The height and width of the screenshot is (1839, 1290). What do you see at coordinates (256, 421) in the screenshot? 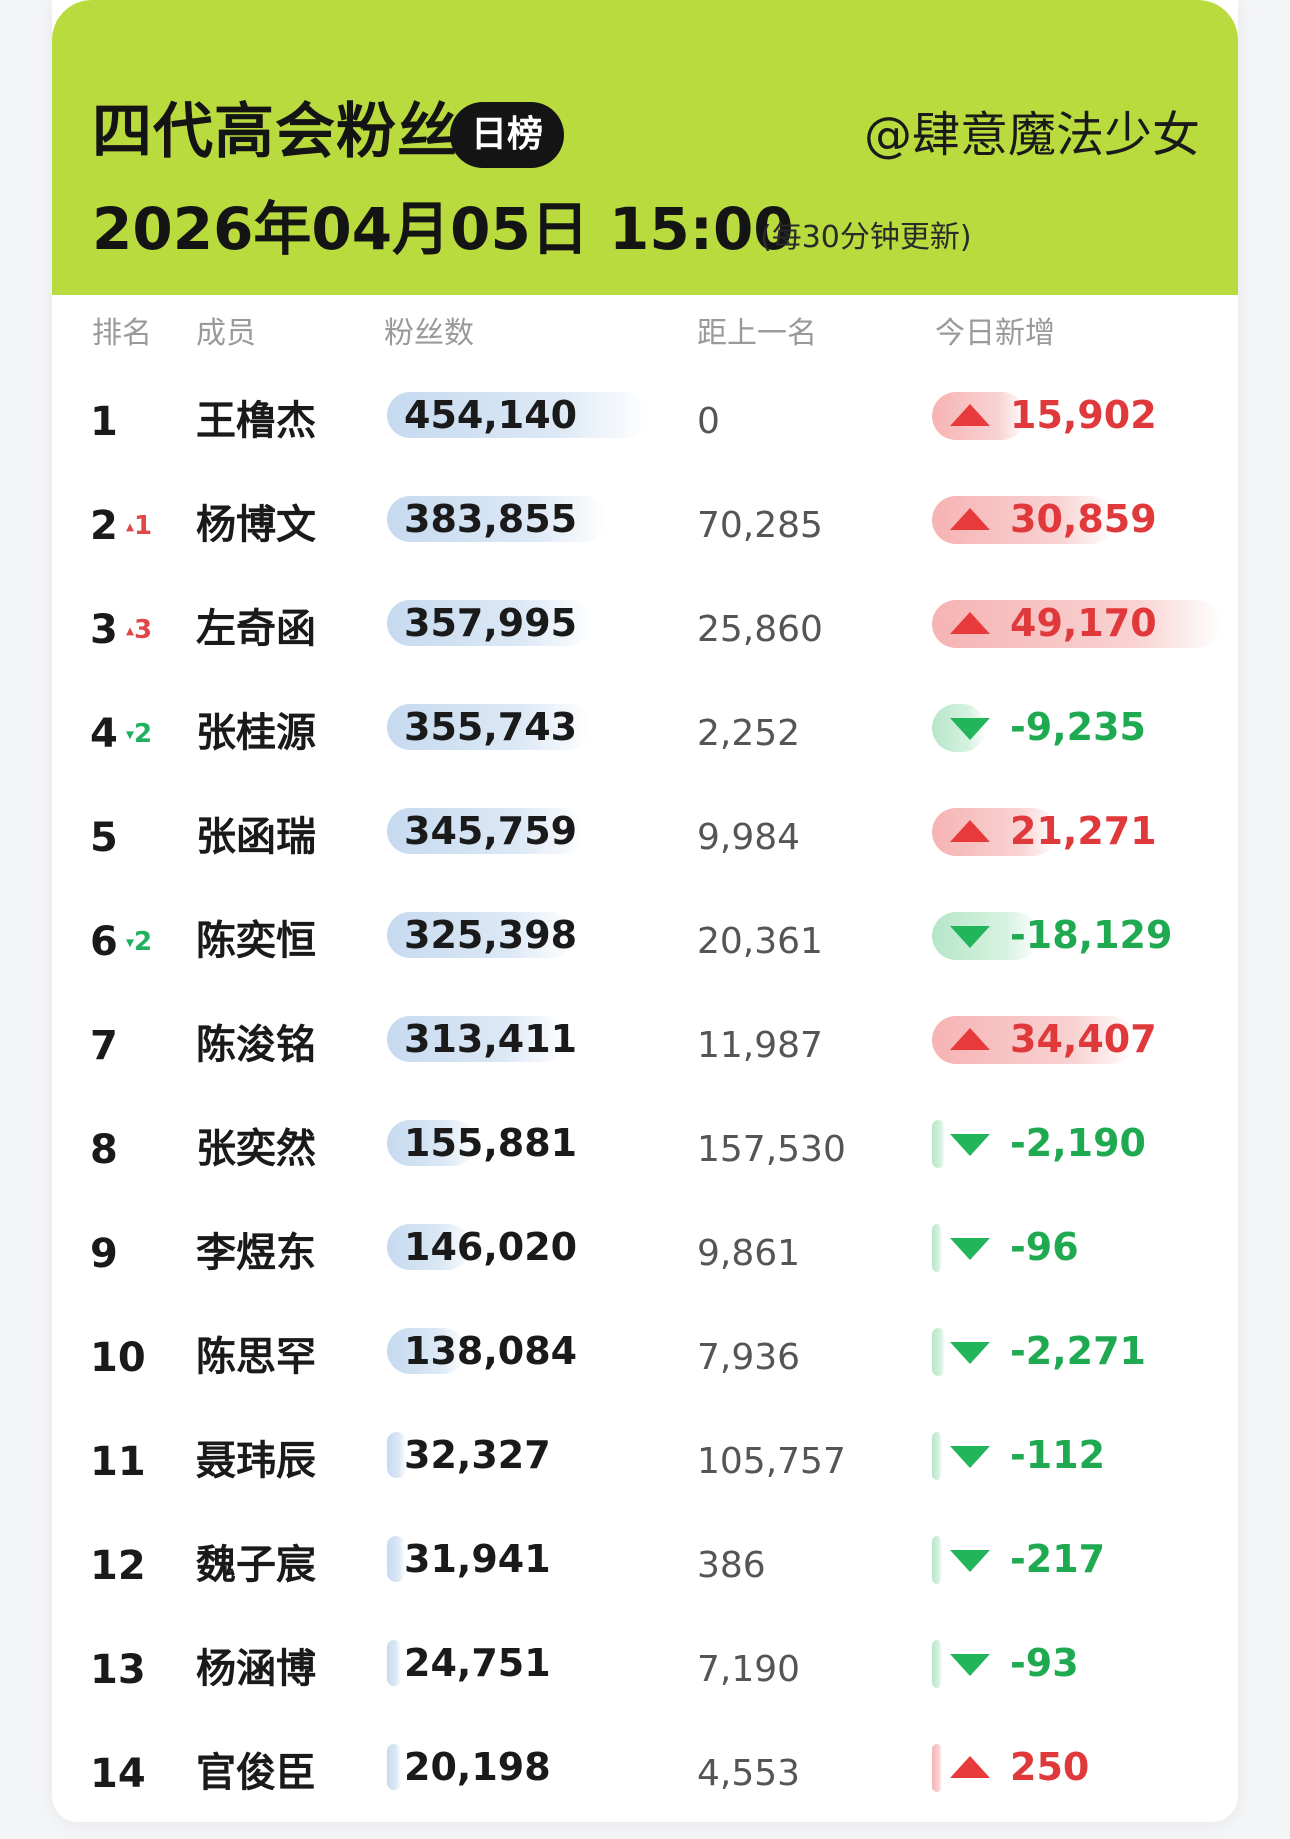
I see `member-name: 王橹杰` at bounding box center [256, 421].